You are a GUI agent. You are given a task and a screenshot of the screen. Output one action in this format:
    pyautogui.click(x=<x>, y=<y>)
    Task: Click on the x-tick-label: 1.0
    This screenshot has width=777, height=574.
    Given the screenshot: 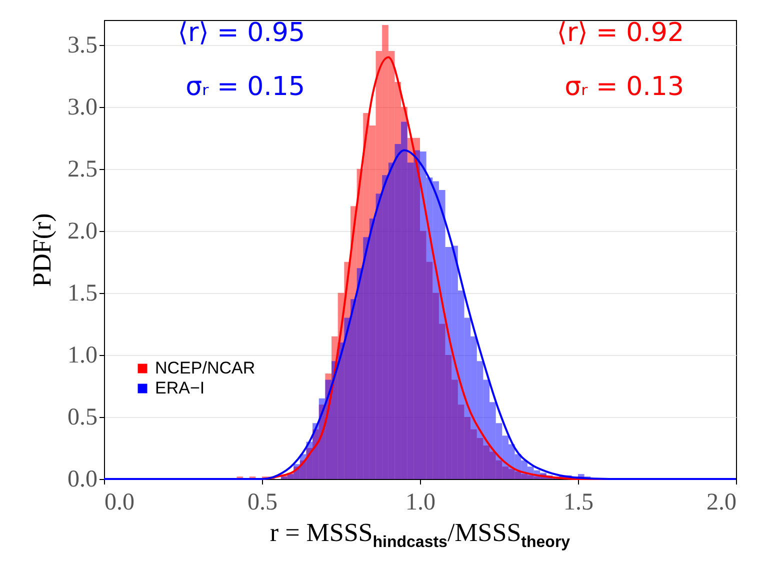 What is the action you would take?
    pyautogui.click(x=421, y=503)
    